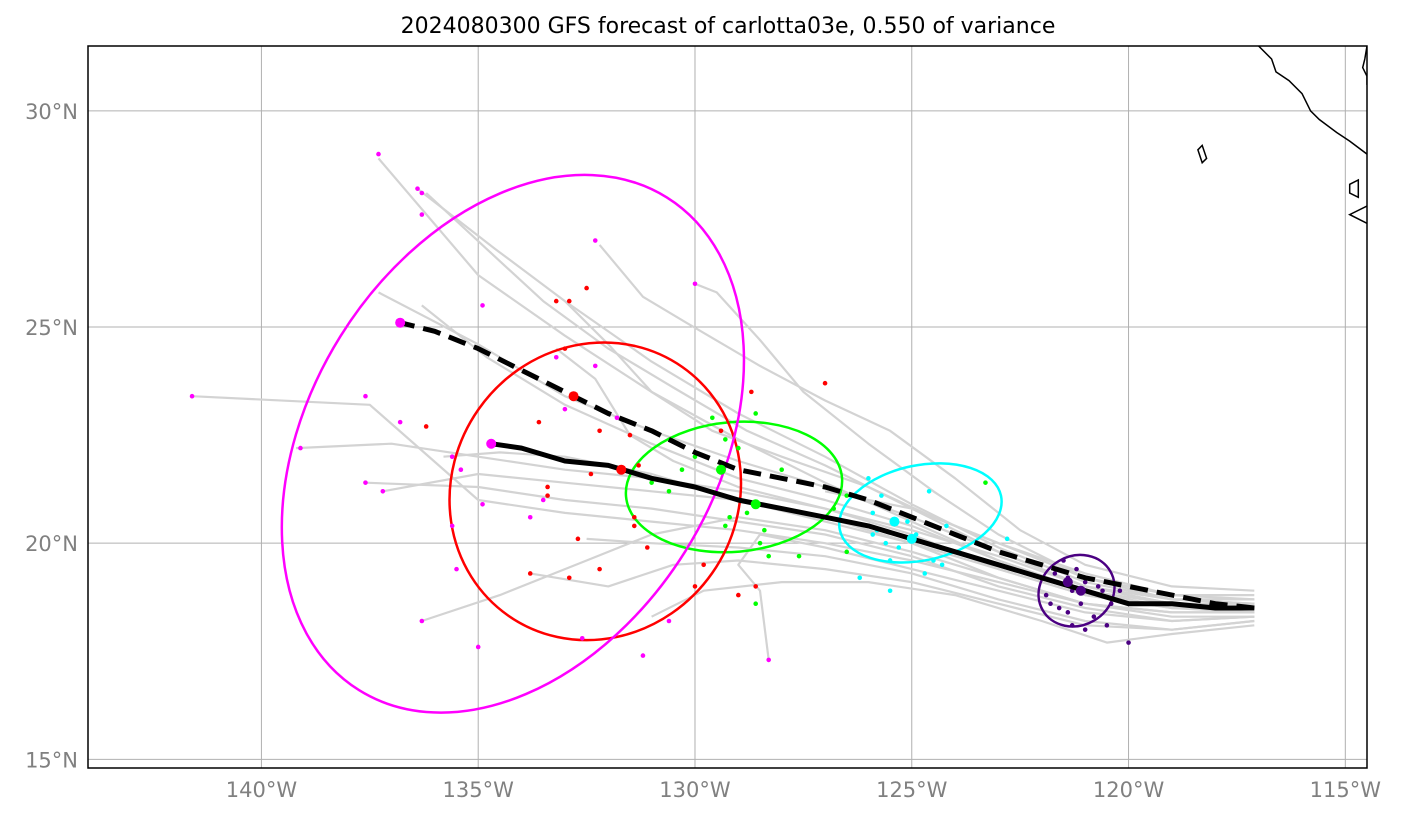 The width and height of the screenshot is (1403, 817). What do you see at coordinates (1282, 135) in the screenshot?
I see `coastline` at bounding box center [1282, 135].